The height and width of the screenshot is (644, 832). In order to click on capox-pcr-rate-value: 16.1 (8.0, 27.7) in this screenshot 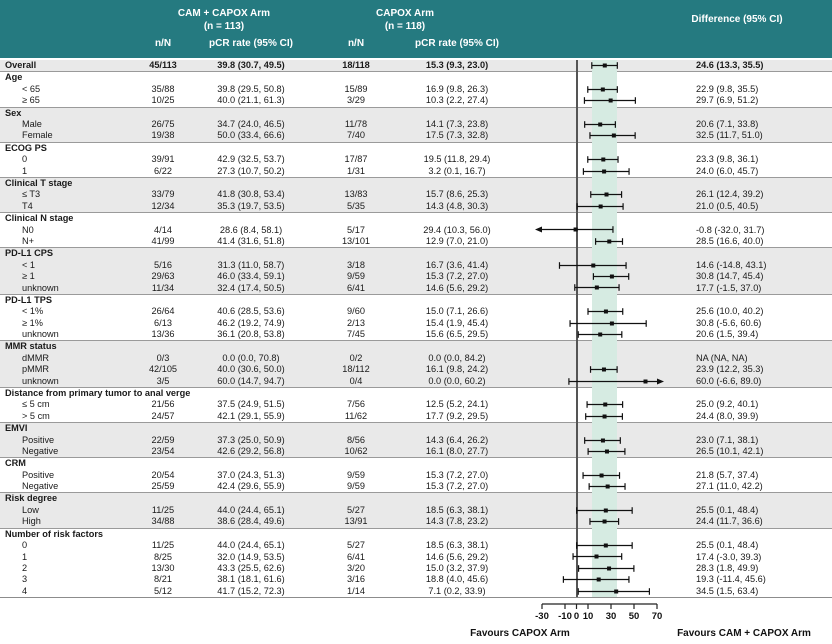, I will do `click(457, 450)`.